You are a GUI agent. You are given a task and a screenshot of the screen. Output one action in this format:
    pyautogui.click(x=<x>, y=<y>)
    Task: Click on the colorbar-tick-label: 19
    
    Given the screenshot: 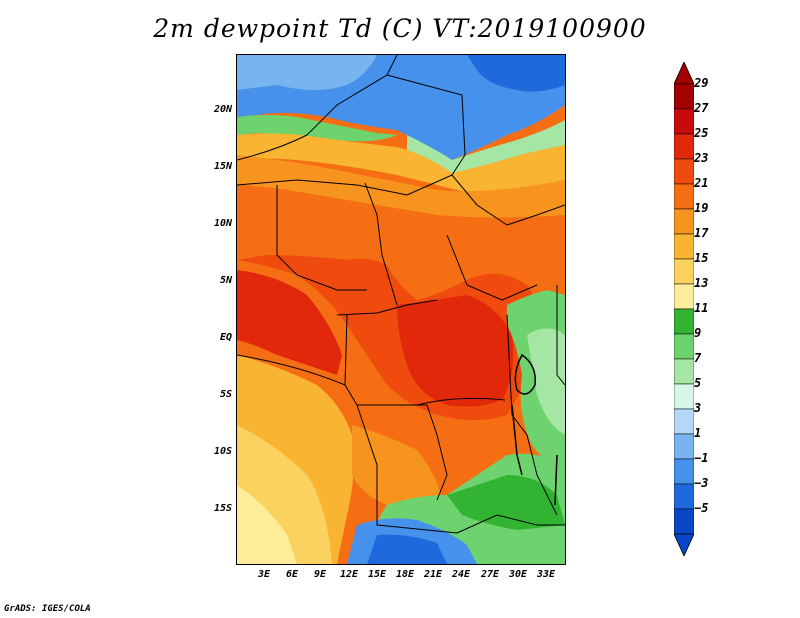 What is the action you would take?
    pyautogui.click(x=701, y=208)
    